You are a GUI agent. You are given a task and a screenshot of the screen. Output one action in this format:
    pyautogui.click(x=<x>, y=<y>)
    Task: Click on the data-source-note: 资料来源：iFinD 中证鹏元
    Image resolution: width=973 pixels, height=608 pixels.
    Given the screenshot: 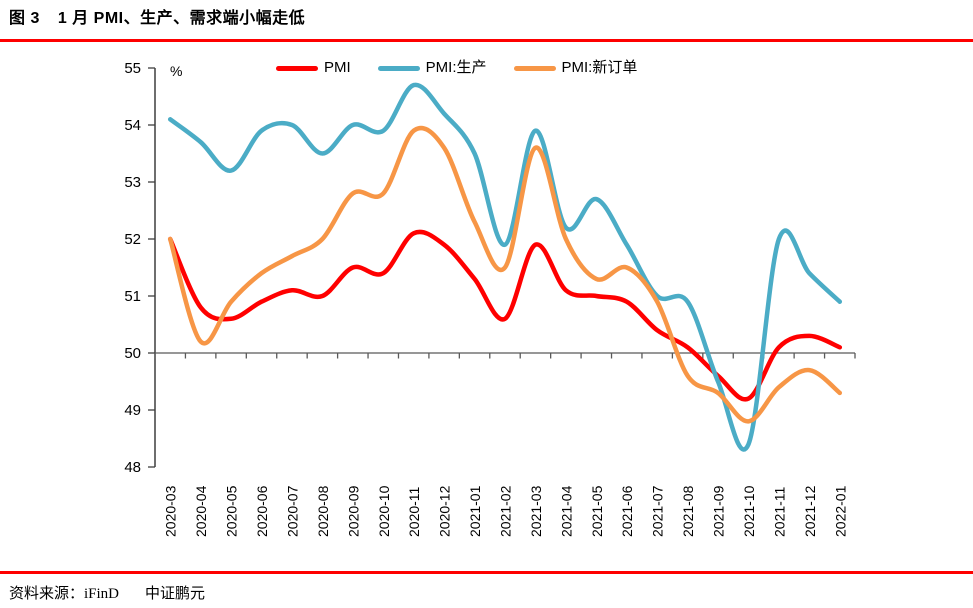 What is the action you would take?
    pyautogui.click(x=107, y=592)
    